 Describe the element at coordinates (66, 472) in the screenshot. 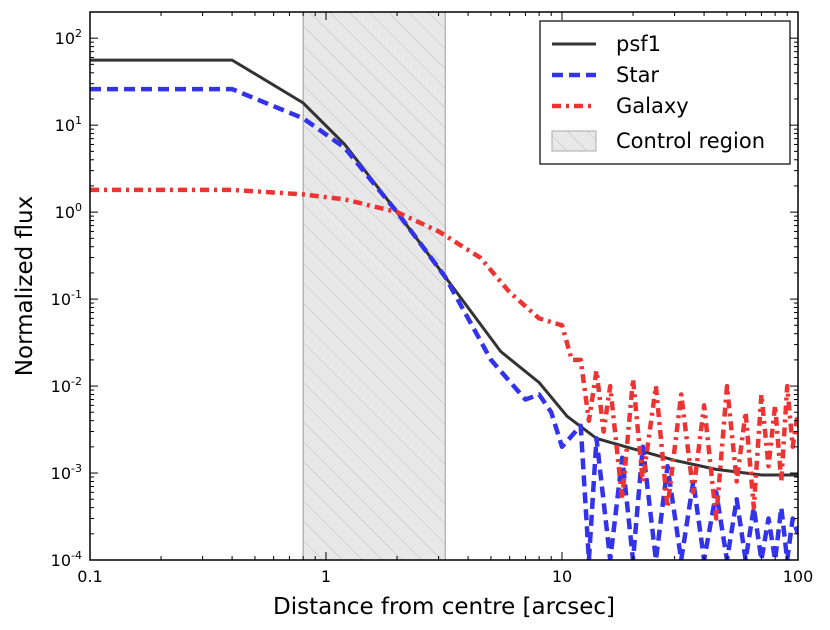

I see `y-tick-label: 10⁻³` at that location.